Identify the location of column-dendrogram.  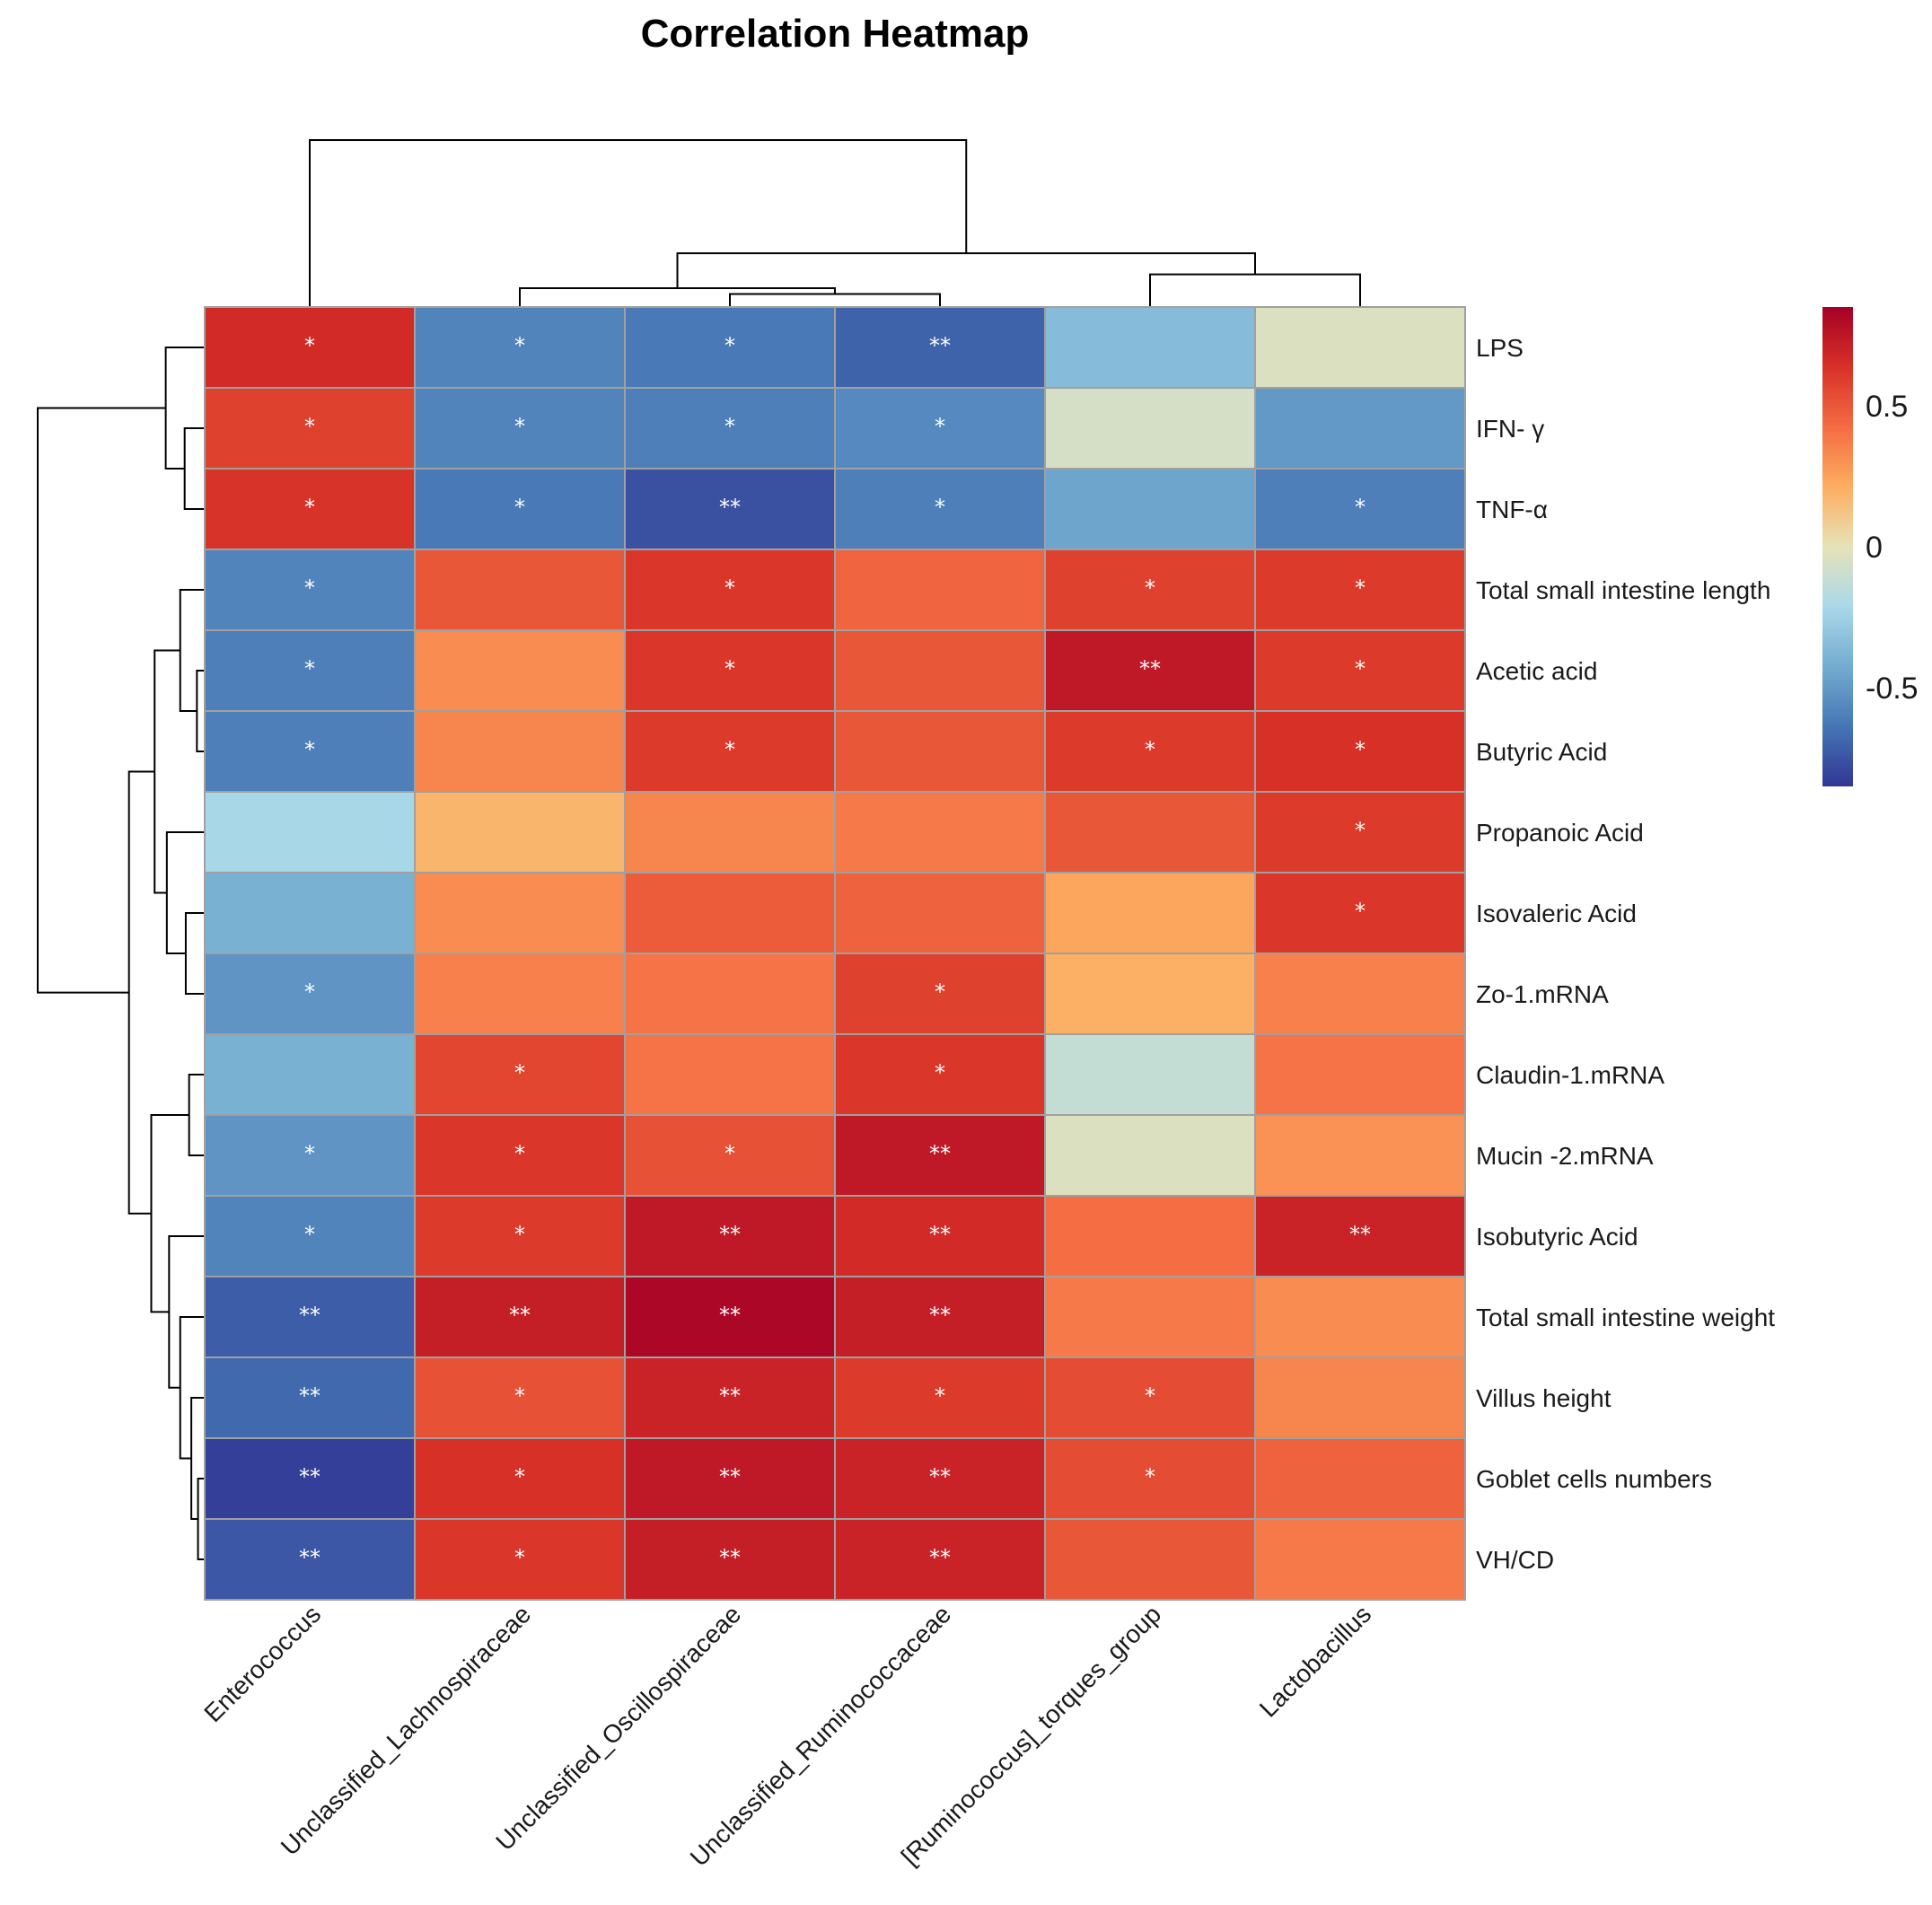
(835, 223).